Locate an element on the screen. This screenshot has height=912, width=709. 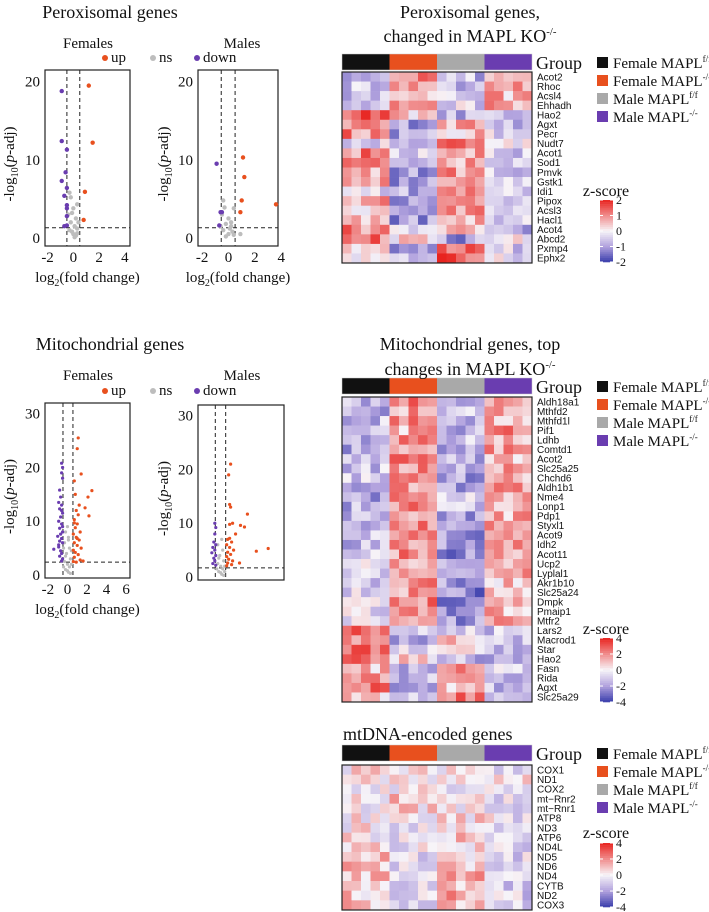
gene-label: Pif1 is located at coordinates (546, 431).